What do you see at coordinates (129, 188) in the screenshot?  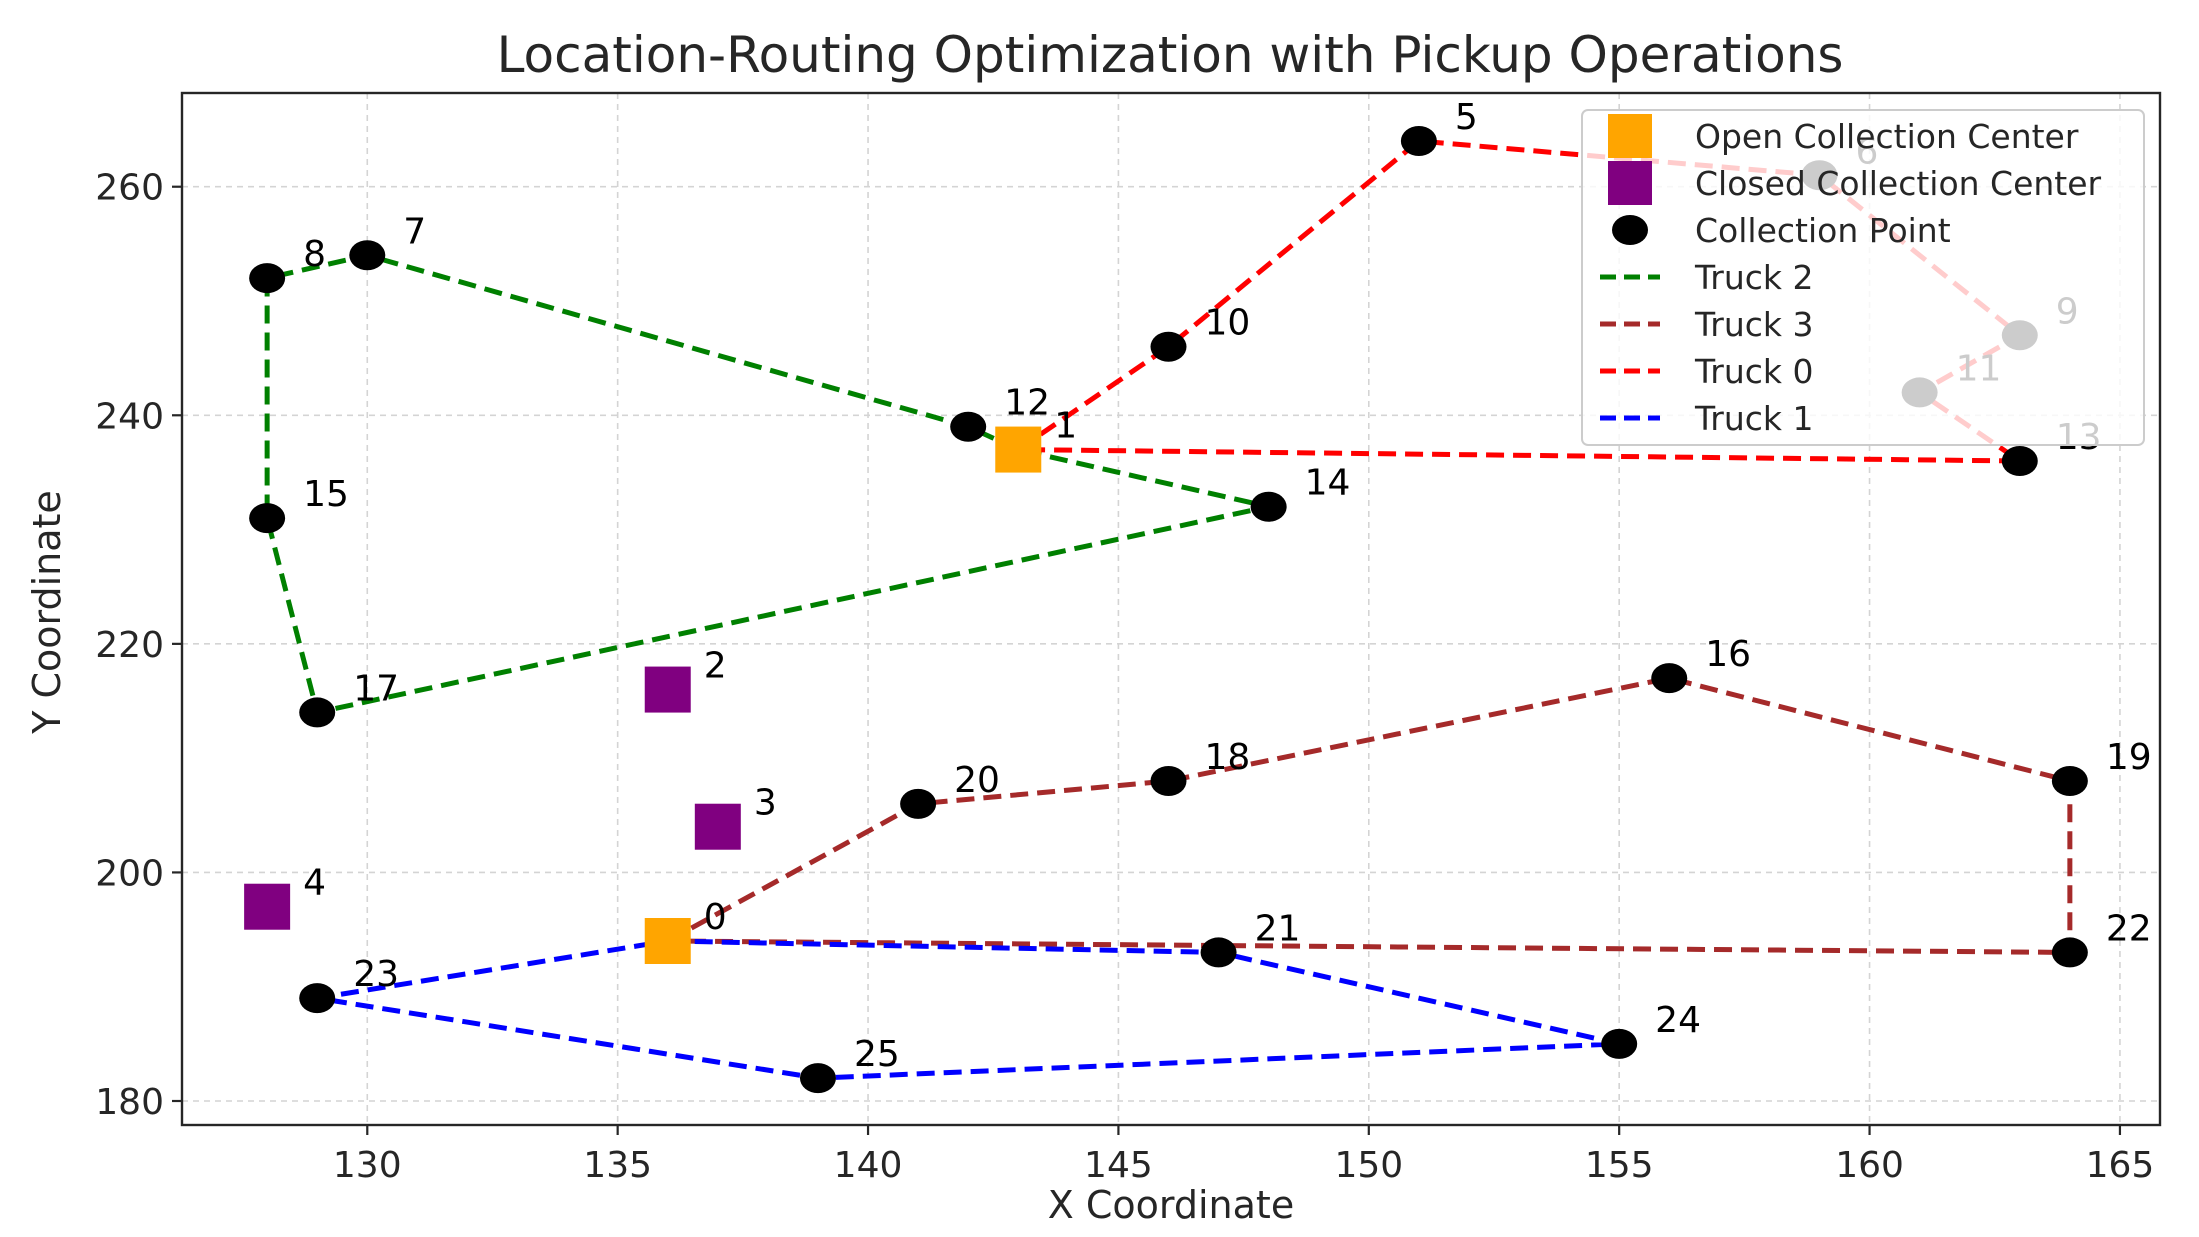 I see `y-tick-label: 260` at bounding box center [129, 188].